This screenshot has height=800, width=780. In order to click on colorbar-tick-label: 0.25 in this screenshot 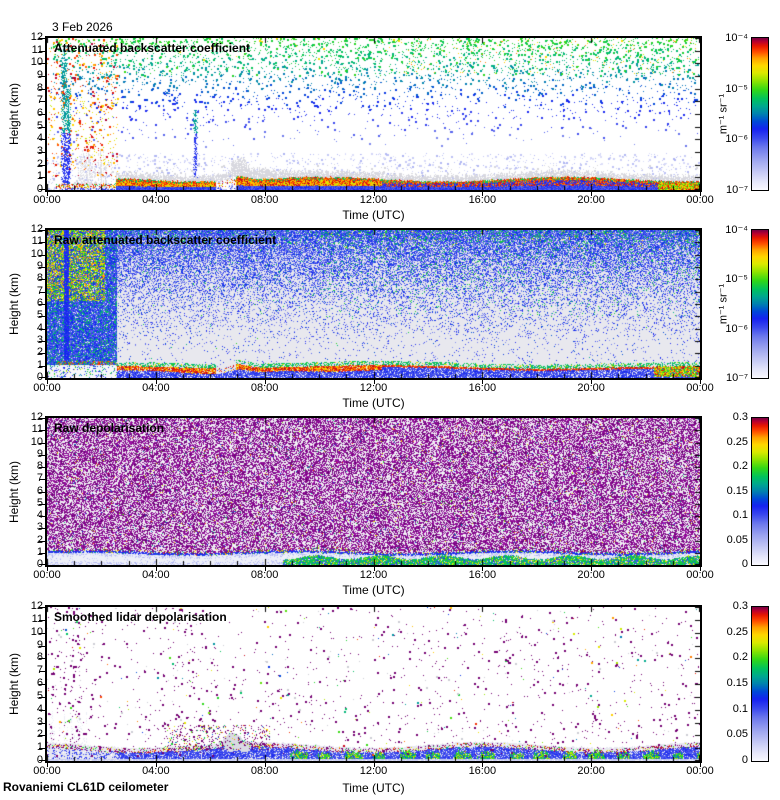, I will do `click(737, 631)`.